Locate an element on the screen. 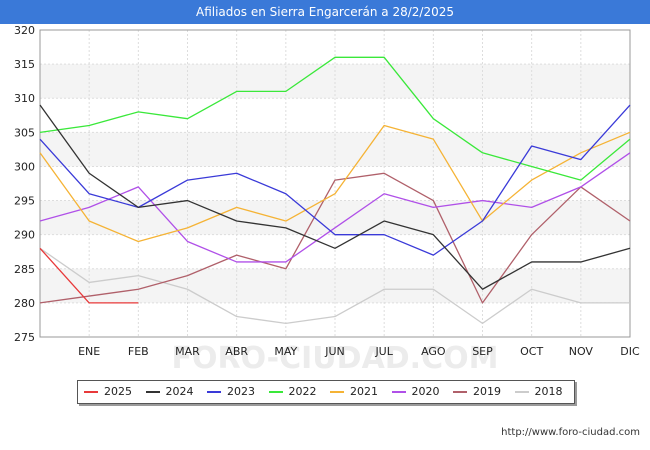 The image size is (650, 450). legend: 2025 2024 2023 2022 2021 2020 2019 2018 is located at coordinates (326, 392).